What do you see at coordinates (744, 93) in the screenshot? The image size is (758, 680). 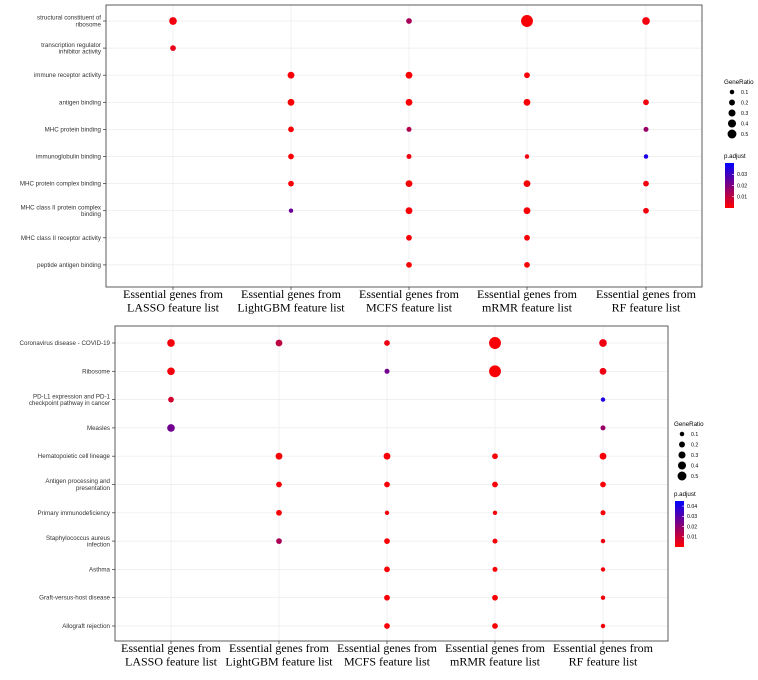 I see `size-legend-label: 0.1` at bounding box center [744, 93].